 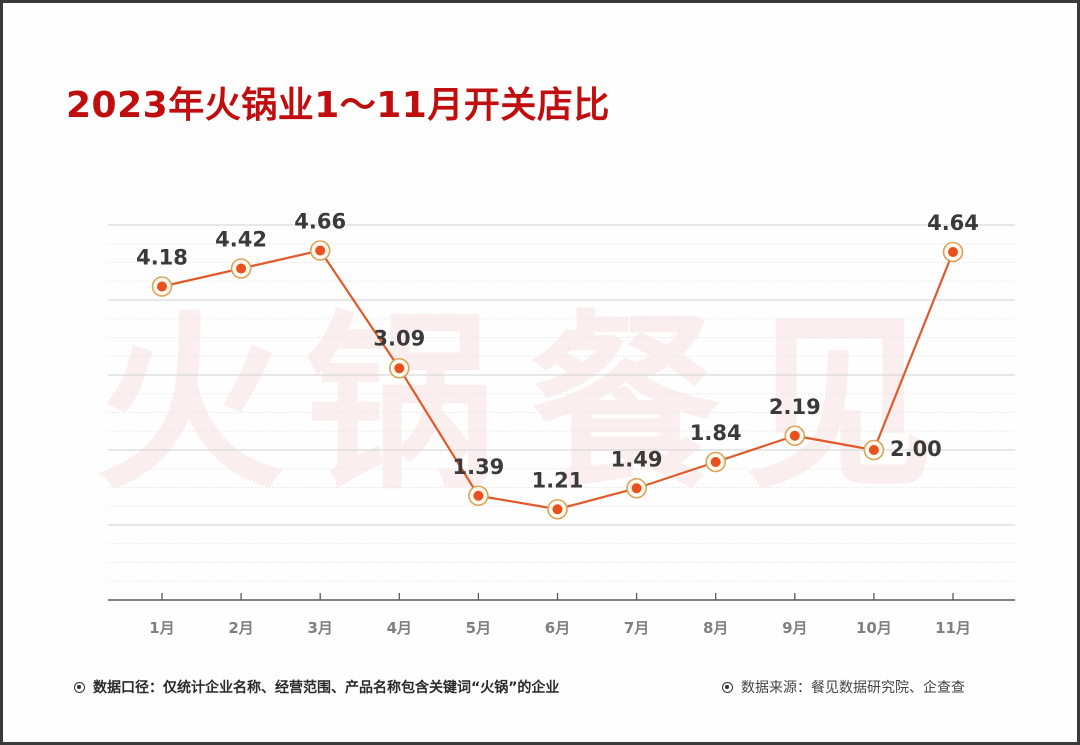 I want to click on data-point: 4.64, so click(x=953, y=237).